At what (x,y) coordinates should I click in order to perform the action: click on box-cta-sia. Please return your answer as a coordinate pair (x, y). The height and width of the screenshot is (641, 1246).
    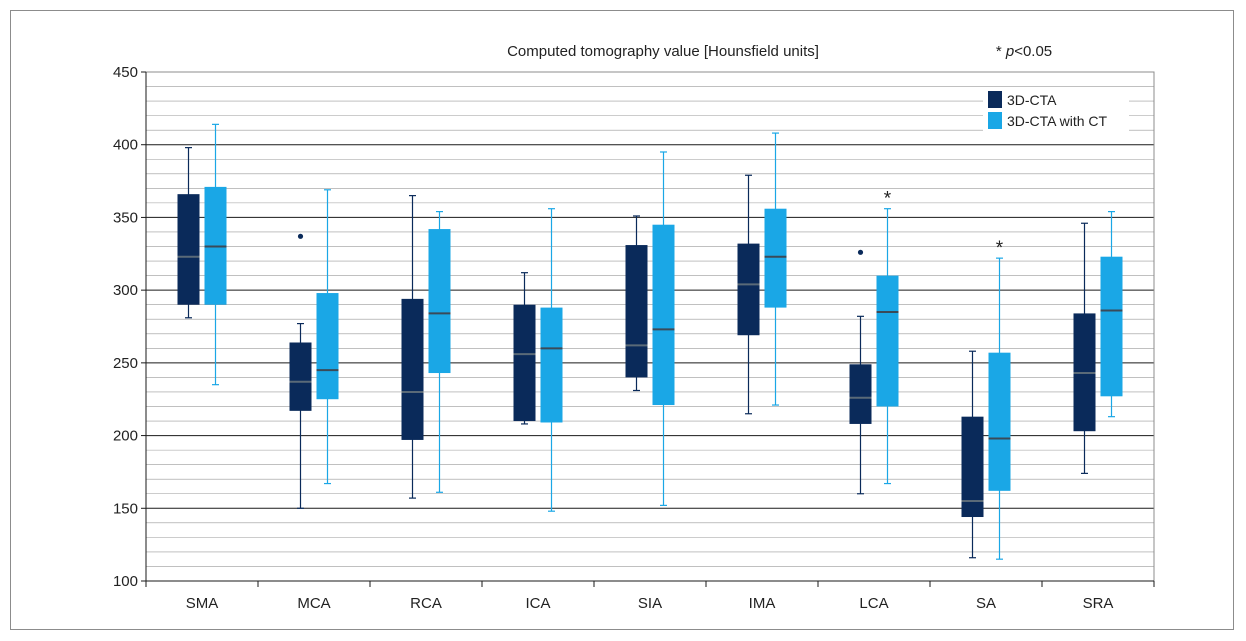
    Looking at the image, I should click on (636, 303).